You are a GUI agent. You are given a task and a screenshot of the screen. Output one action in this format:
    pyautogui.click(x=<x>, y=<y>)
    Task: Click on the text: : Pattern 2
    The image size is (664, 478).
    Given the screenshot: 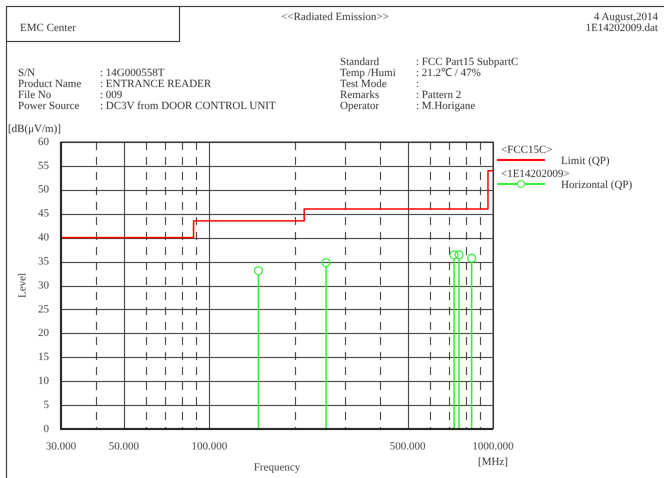 What is the action you would take?
    pyautogui.click(x=439, y=95)
    